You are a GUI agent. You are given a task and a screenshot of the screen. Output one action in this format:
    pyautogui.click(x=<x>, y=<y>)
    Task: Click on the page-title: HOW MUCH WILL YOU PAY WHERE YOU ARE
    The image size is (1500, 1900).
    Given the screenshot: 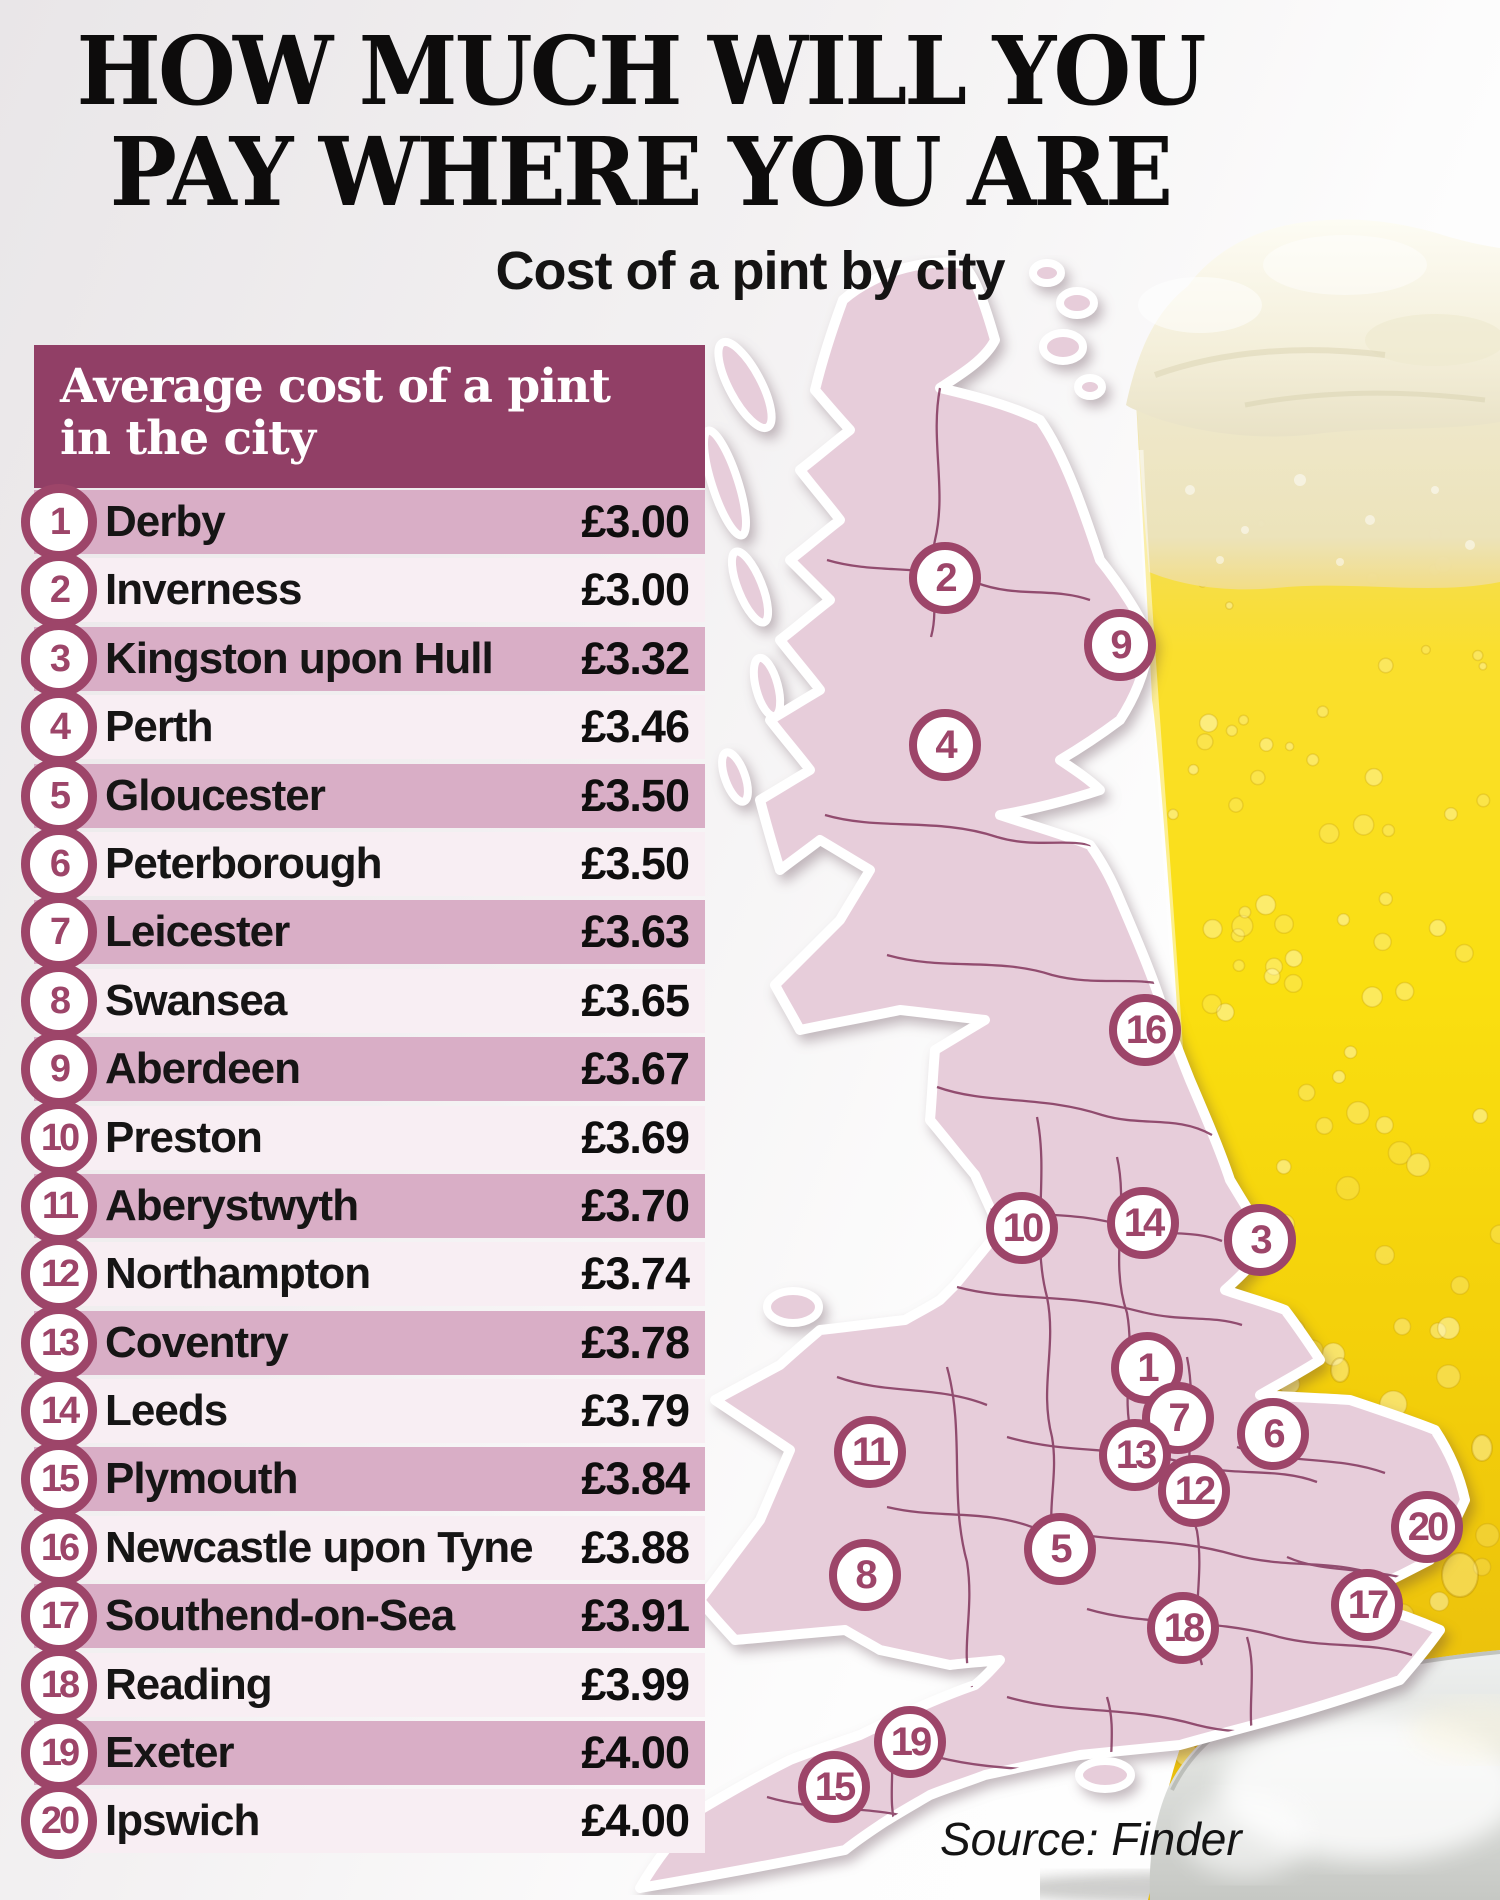 What is the action you would take?
    pyautogui.click(x=639, y=122)
    